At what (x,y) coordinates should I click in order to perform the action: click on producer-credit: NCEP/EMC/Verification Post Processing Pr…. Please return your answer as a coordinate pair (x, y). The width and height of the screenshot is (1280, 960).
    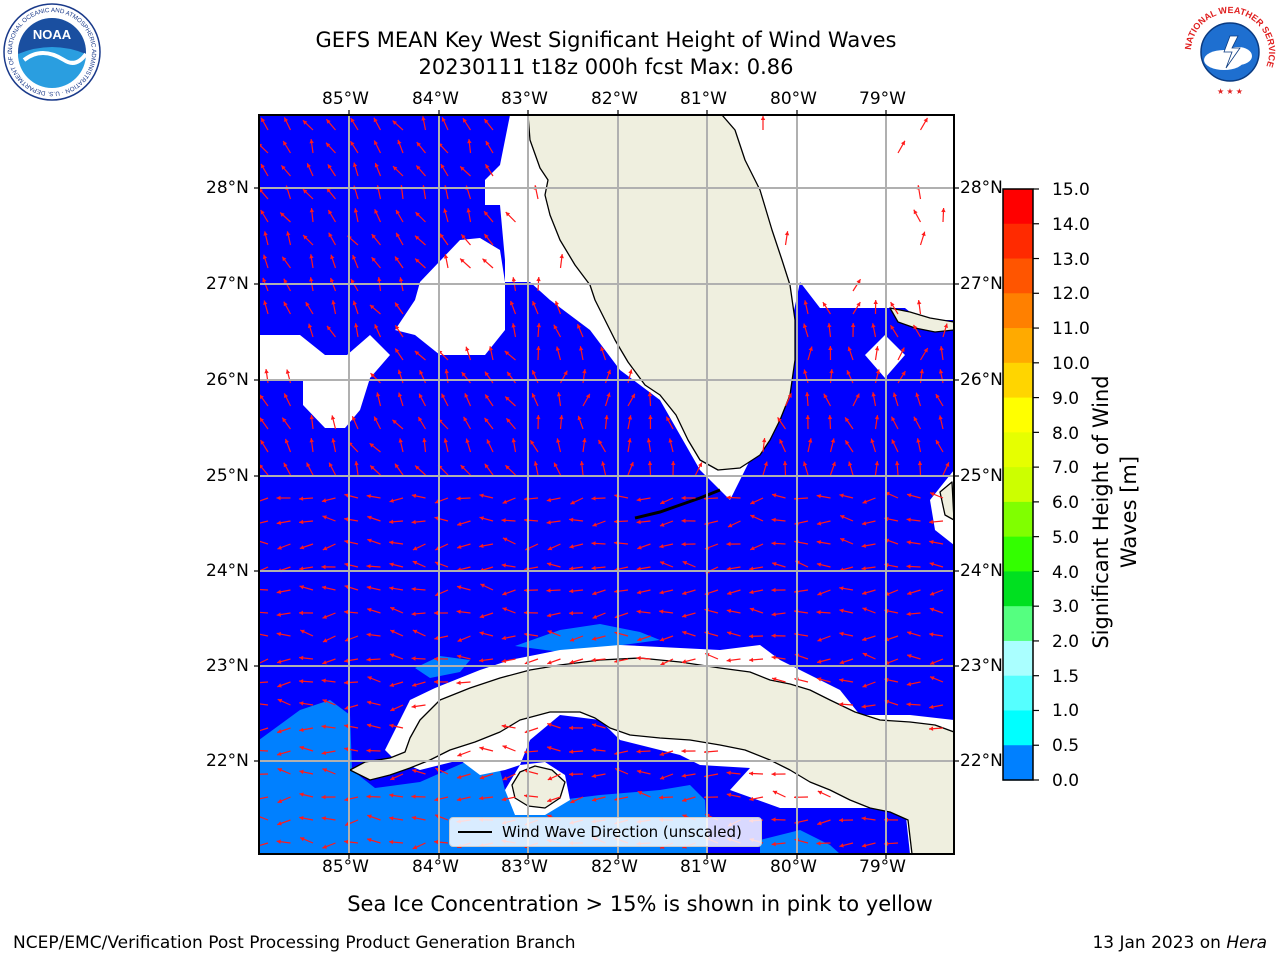
    Looking at the image, I should click on (294, 943).